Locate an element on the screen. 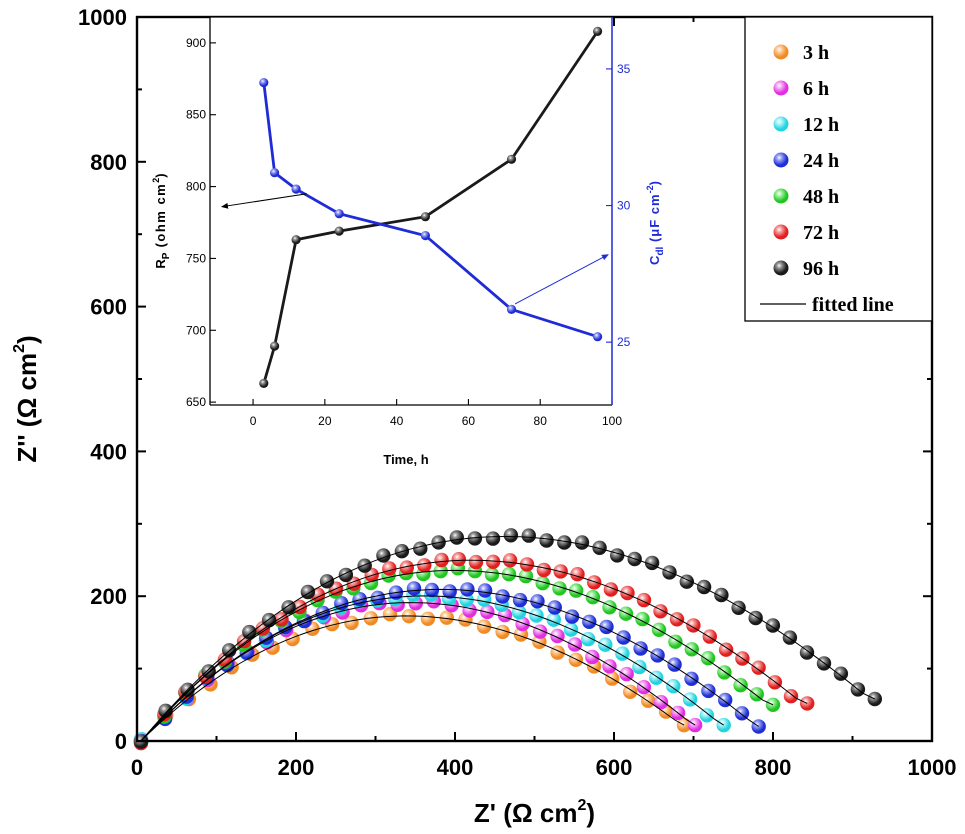 The width and height of the screenshot is (965, 834). y-axis-label-sup: 2 is located at coordinates (19, 348).